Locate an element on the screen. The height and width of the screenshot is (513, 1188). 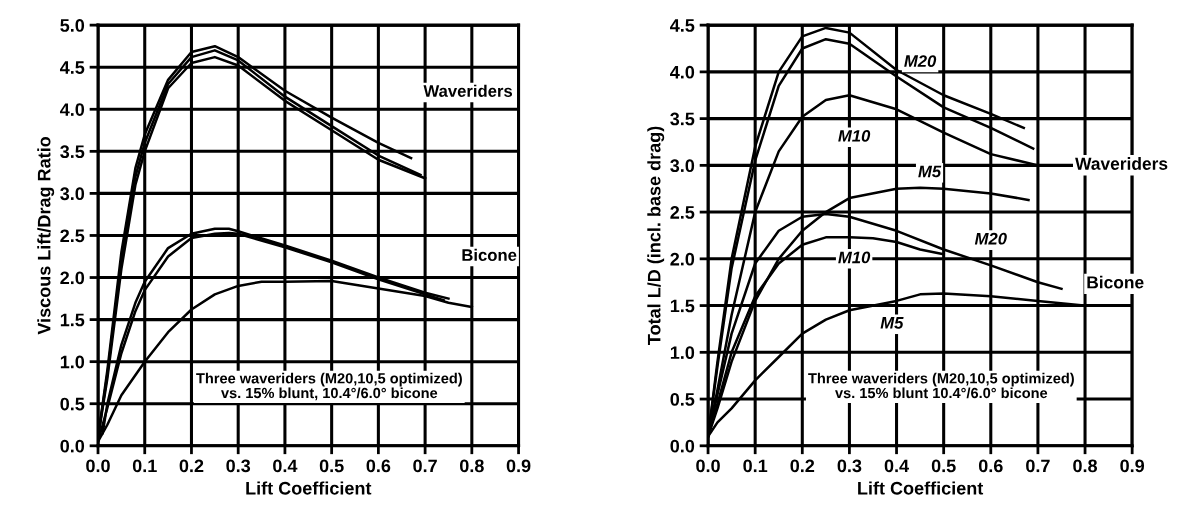
y-tick-label: 5.0 is located at coordinates (72, 25).